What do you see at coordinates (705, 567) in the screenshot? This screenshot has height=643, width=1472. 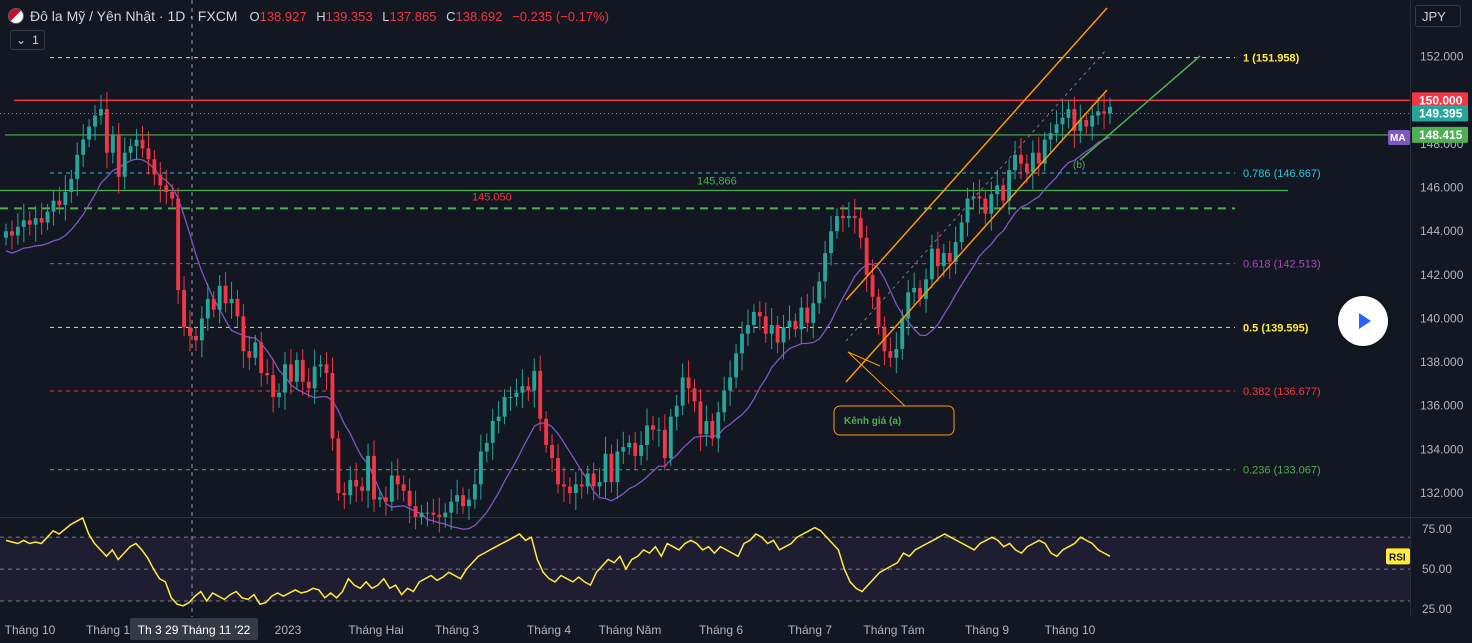 I see `rsi-pane` at bounding box center [705, 567].